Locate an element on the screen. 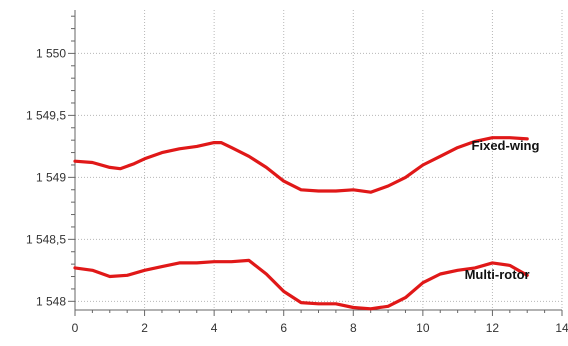  y-tick-label: 1 548 is located at coordinates (51, 301).